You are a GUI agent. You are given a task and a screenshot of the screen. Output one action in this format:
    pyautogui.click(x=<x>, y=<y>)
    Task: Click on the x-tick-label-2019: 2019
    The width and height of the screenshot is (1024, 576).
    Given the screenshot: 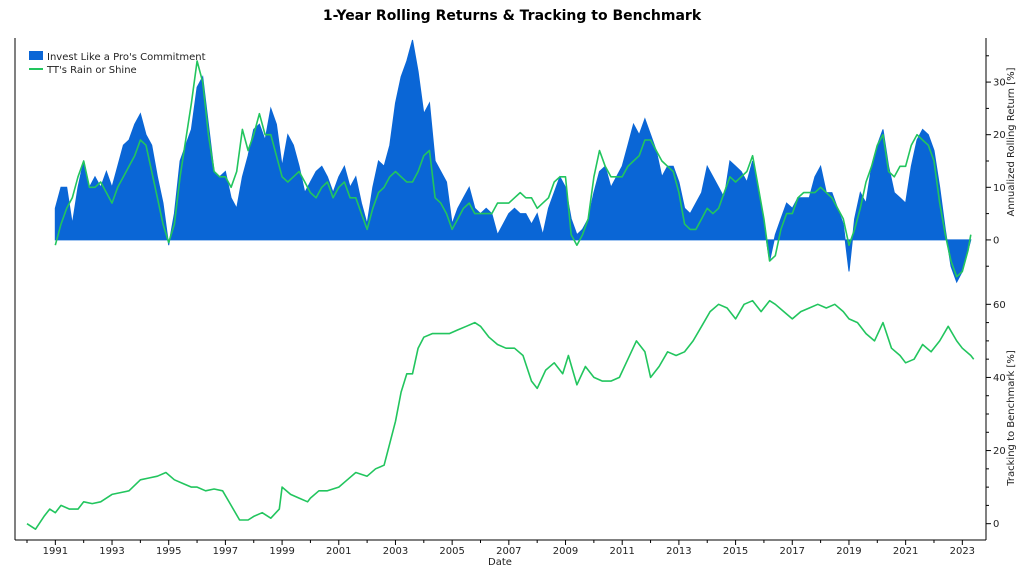 What is the action you would take?
    pyautogui.click(x=848, y=551)
    